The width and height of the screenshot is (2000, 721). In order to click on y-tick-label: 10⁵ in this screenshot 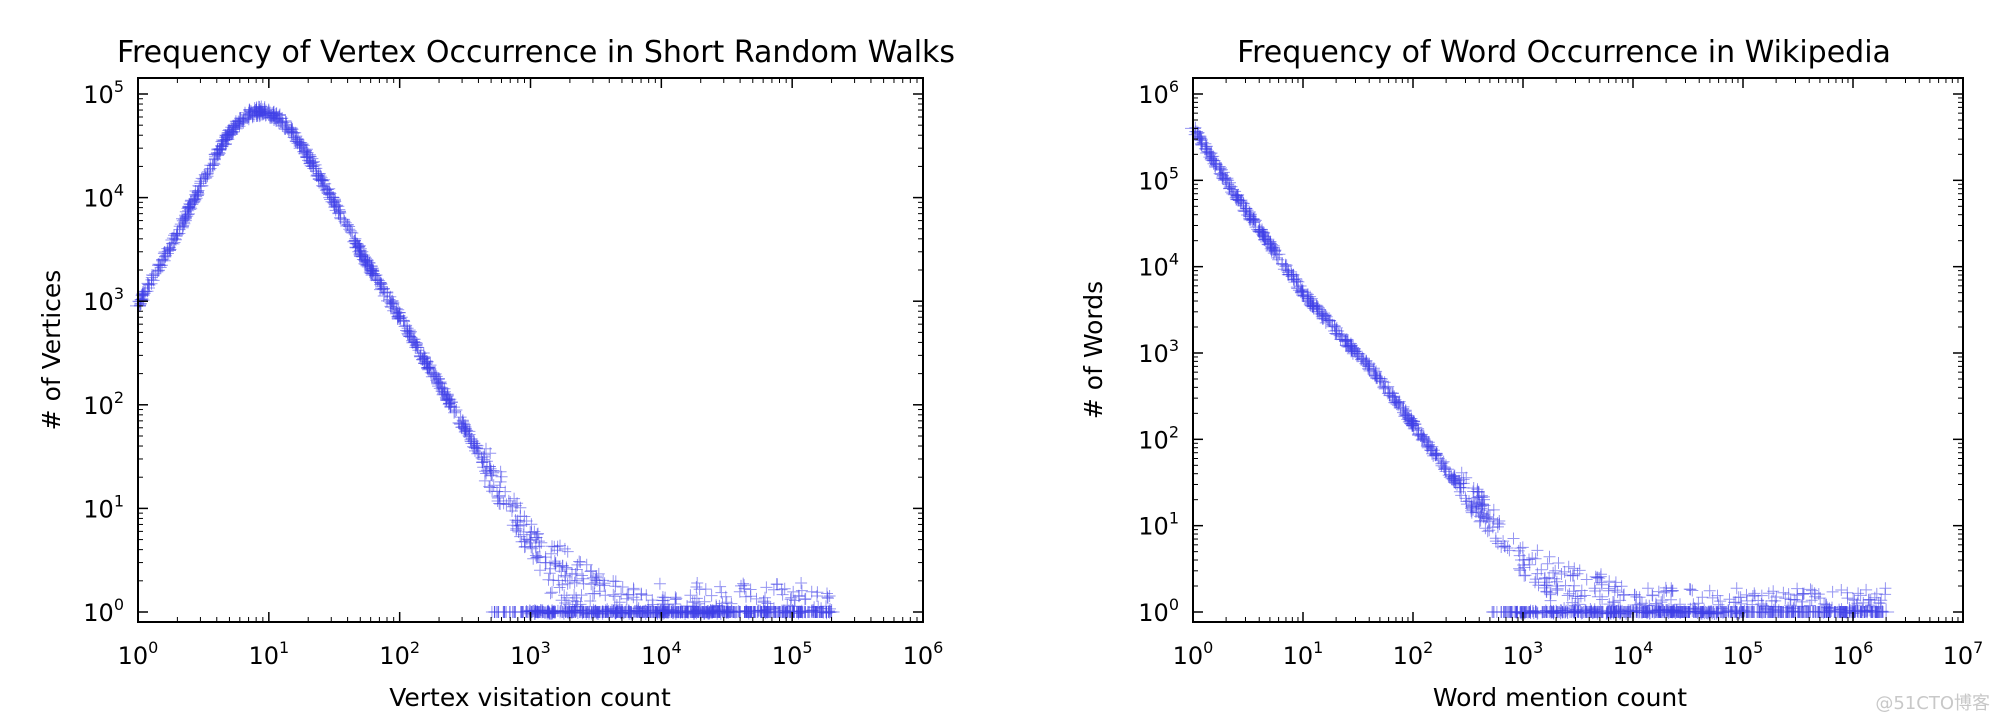, I will do `click(1158, 179)`.